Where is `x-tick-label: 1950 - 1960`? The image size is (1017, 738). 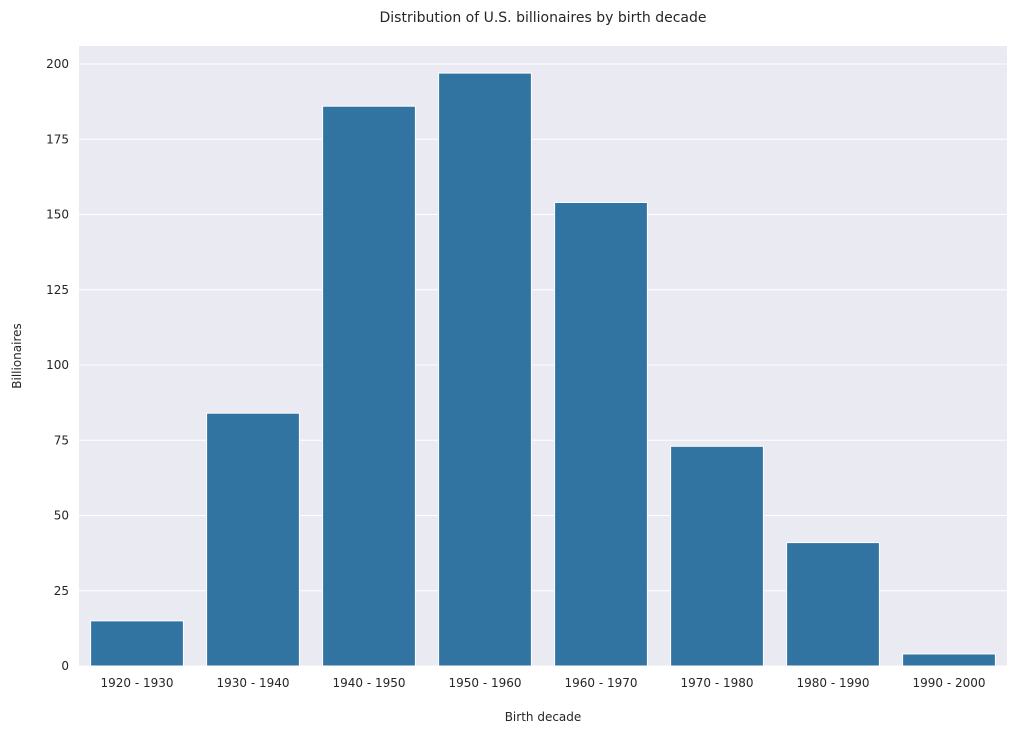
x-tick-label: 1950 - 1960 is located at coordinates (484, 683).